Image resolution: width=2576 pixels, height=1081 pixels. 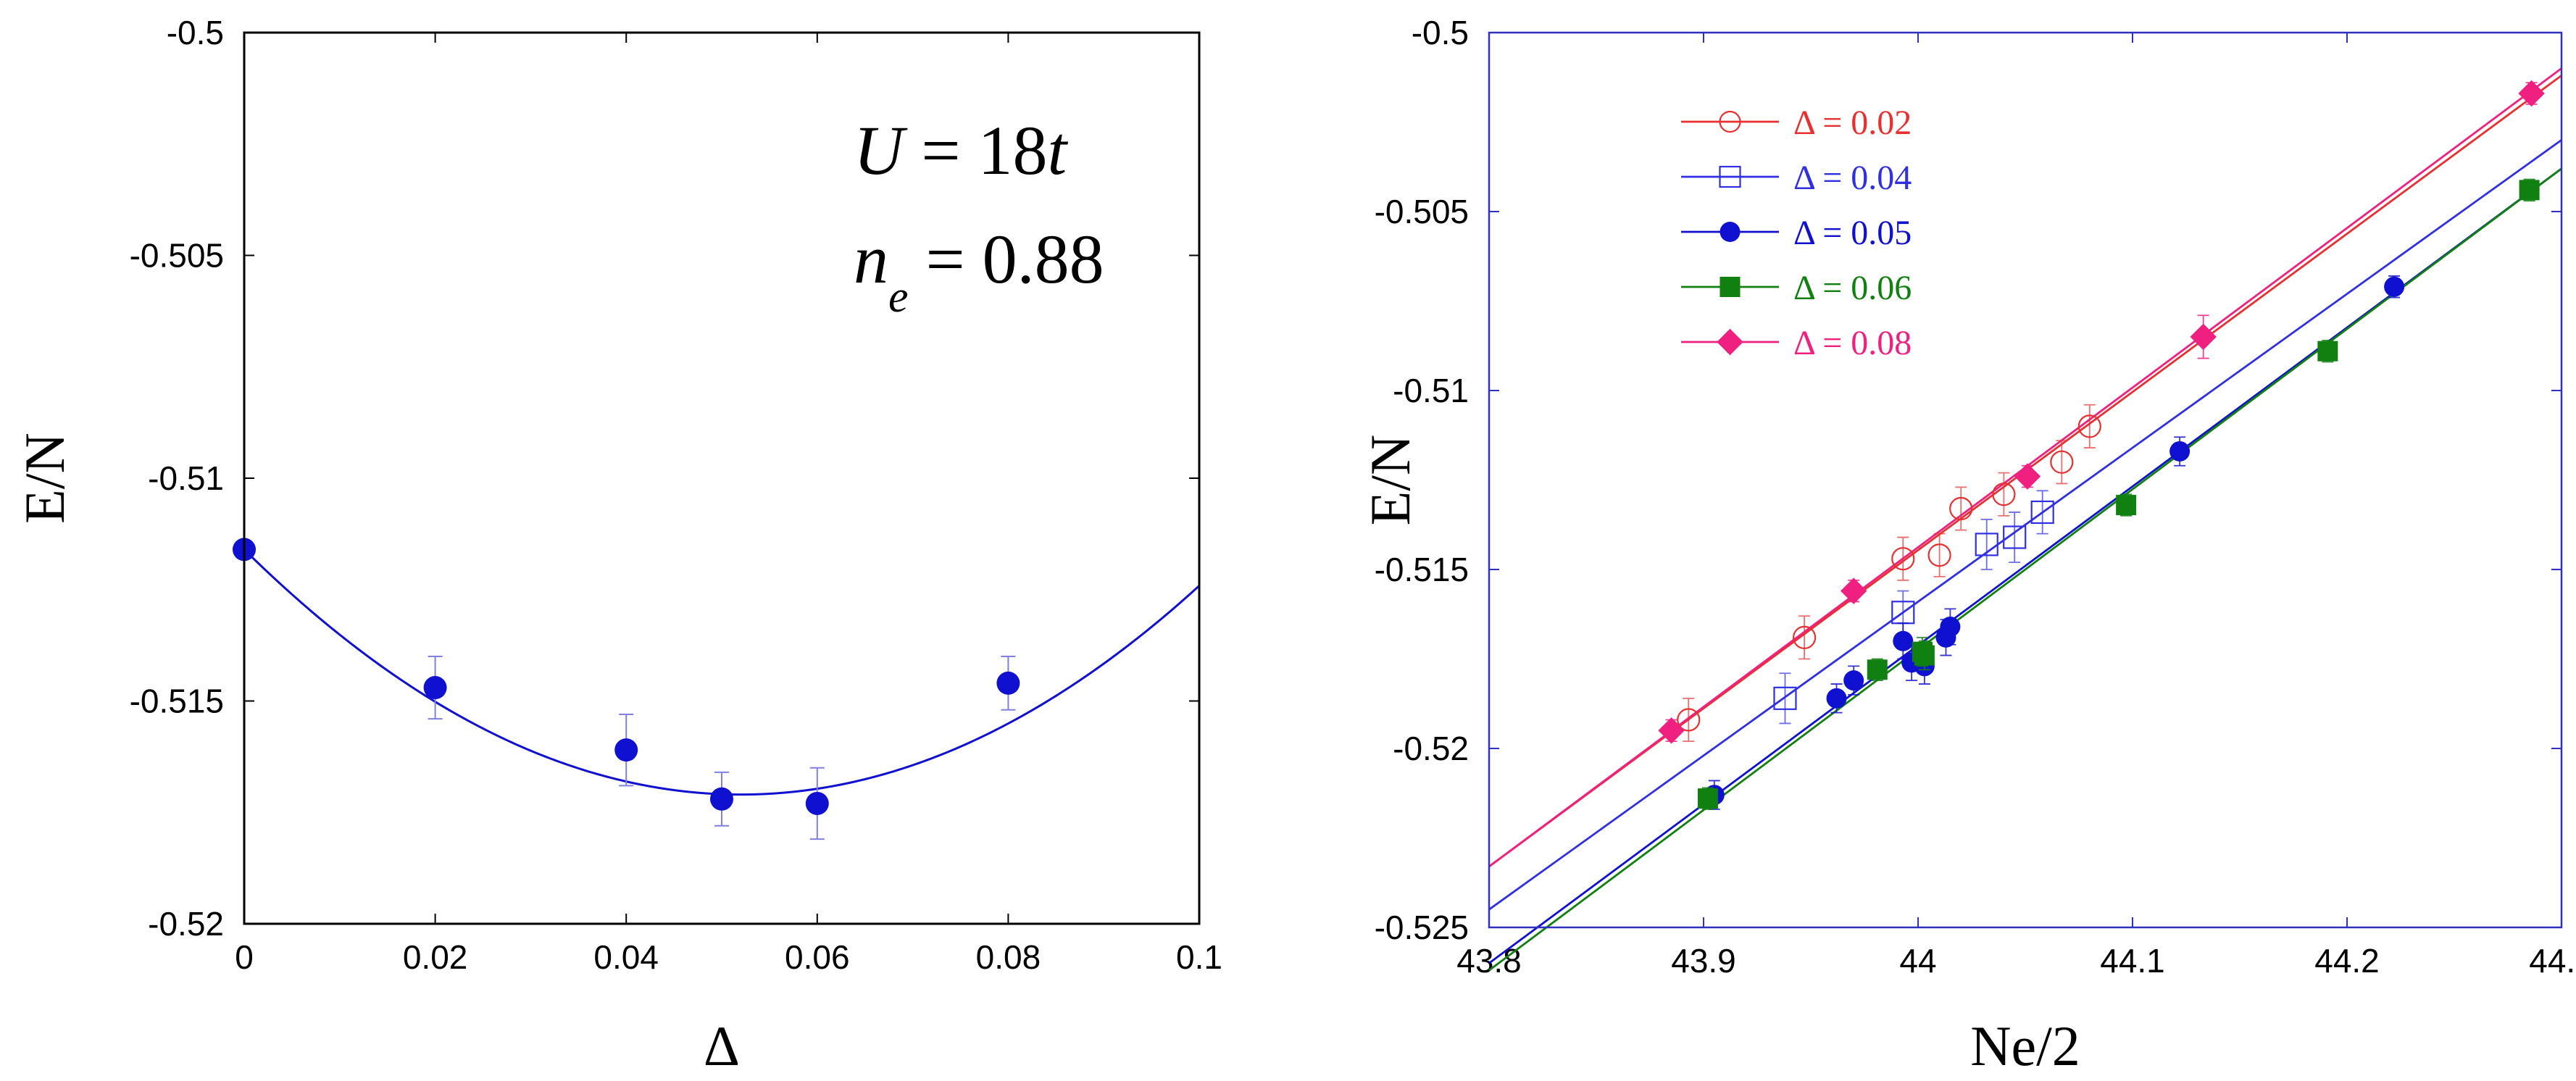 What do you see at coordinates (1422, 569) in the screenshot?
I see `right-y-tick-label: -0.515` at bounding box center [1422, 569].